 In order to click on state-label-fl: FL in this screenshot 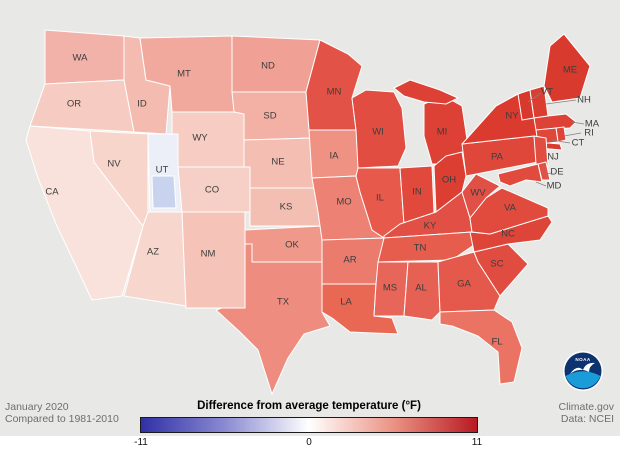, I will do `click(496, 342)`.